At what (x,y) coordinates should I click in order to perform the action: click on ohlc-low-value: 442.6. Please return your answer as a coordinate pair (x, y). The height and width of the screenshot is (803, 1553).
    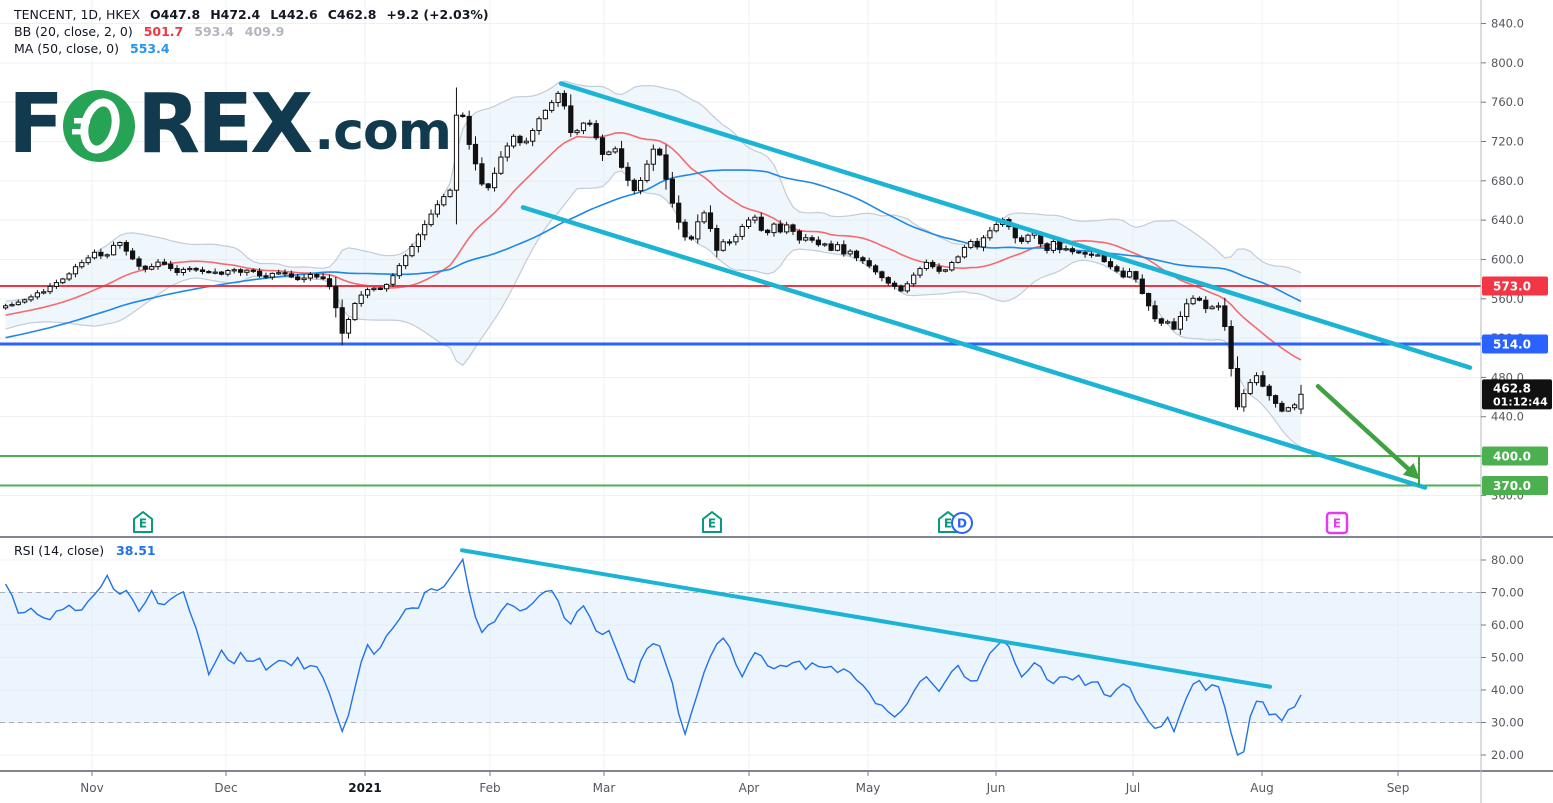
    Looking at the image, I should click on (298, 14).